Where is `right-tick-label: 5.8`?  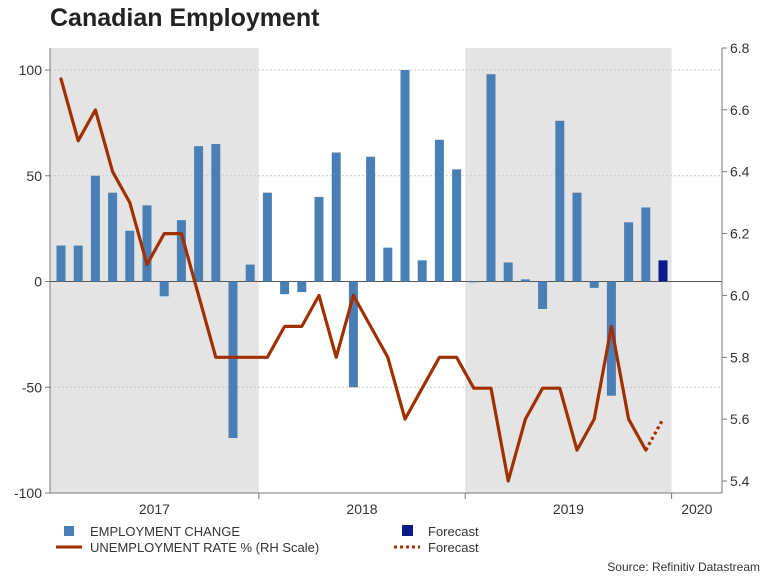 right-tick-label: 5.8 is located at coordinates (740, 357).